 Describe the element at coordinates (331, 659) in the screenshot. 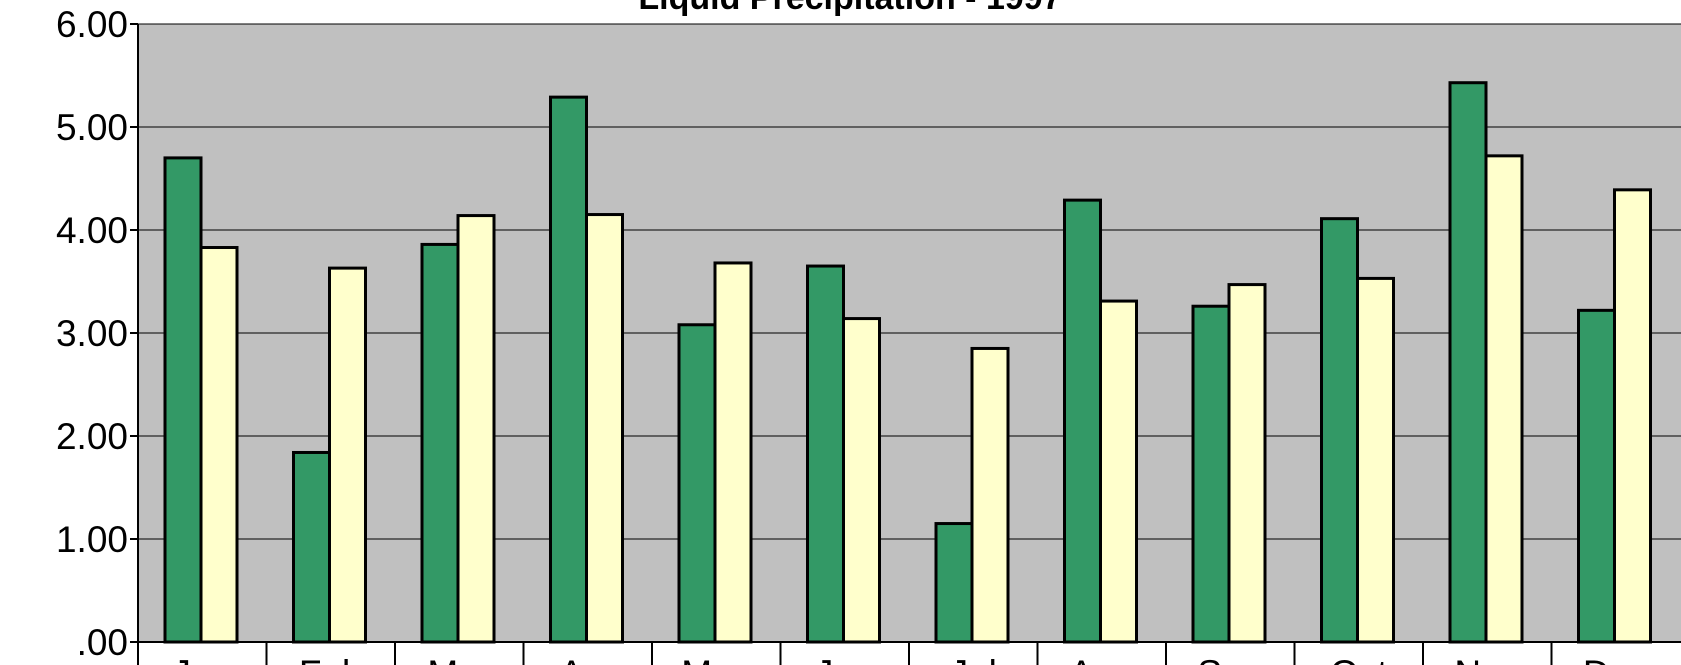

I see `x-tick-label: Feb` at that location.